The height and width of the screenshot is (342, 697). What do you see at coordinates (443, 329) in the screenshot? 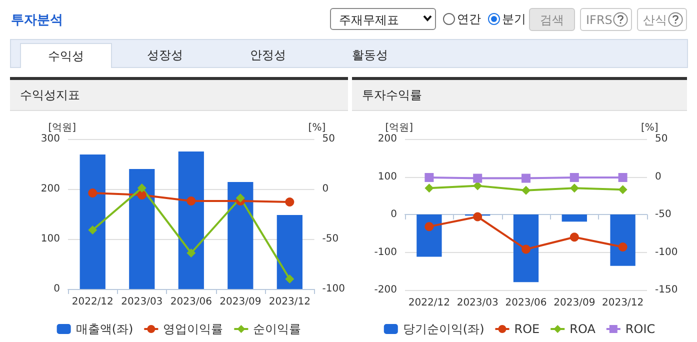
I see `legend-label: 당기순이익(좌)` at bounding box center [443, 329].